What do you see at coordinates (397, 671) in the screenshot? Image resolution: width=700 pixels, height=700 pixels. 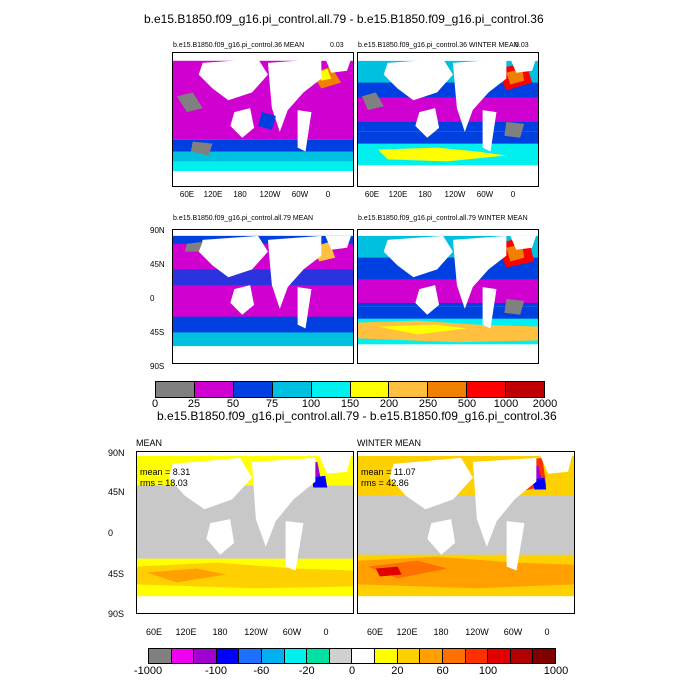 I see `colorbar-tick-label: 20` at bounding box center [397, 671].